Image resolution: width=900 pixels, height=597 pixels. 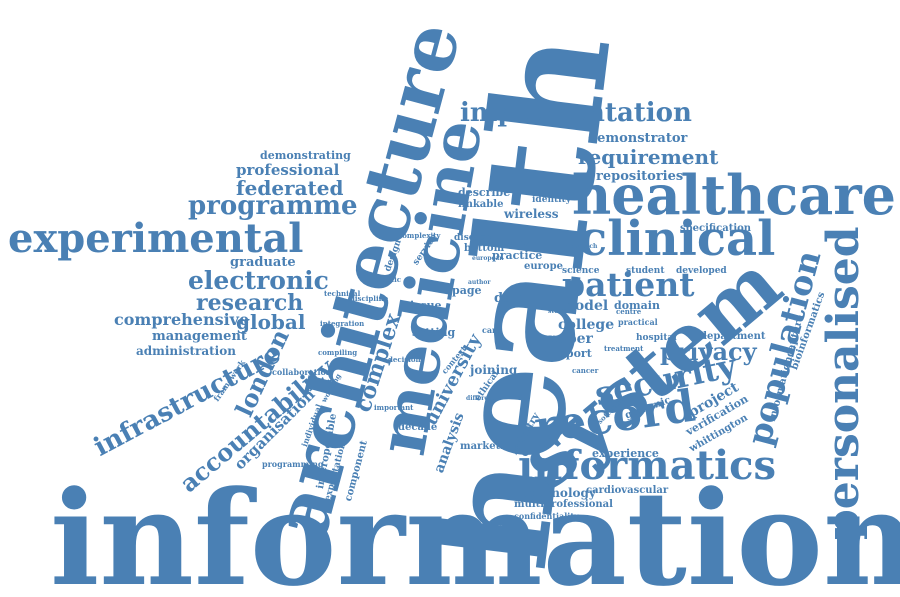 What do you see at coordinates (645, 271) in the screenshot?
I see `word-student: student` at bounding box center [645, 271].